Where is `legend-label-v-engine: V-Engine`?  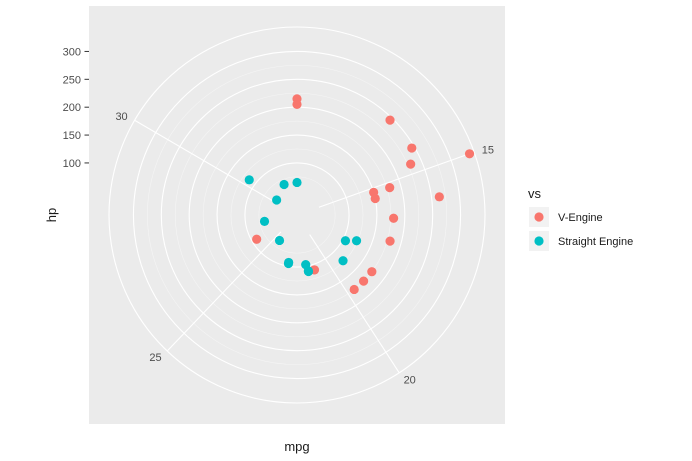 legend-label-v-engine: V-Engine is located at coordinates (580, 218).